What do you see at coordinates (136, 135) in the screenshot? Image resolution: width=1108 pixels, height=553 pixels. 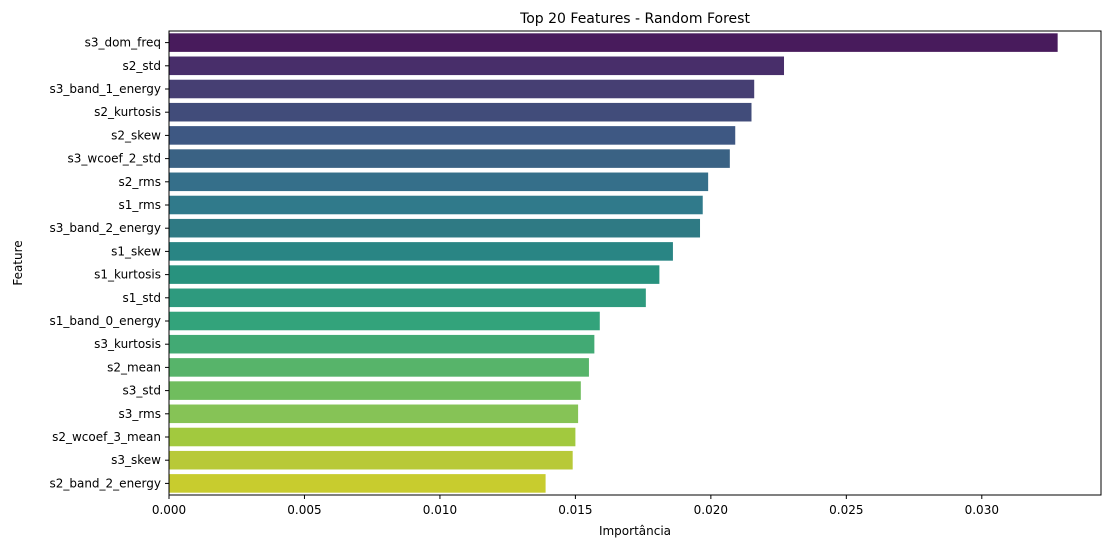 I see `y-tick-label: s2_skew` at bounding box center [136, 135].